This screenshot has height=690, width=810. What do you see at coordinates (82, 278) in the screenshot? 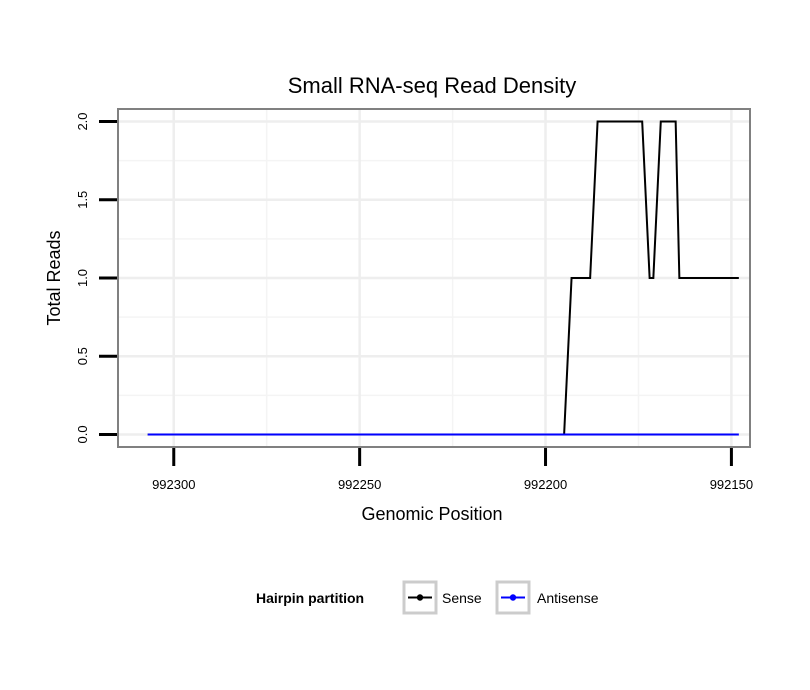
I see `y-tick-label: 1.0` at bounding box center [82, 278].